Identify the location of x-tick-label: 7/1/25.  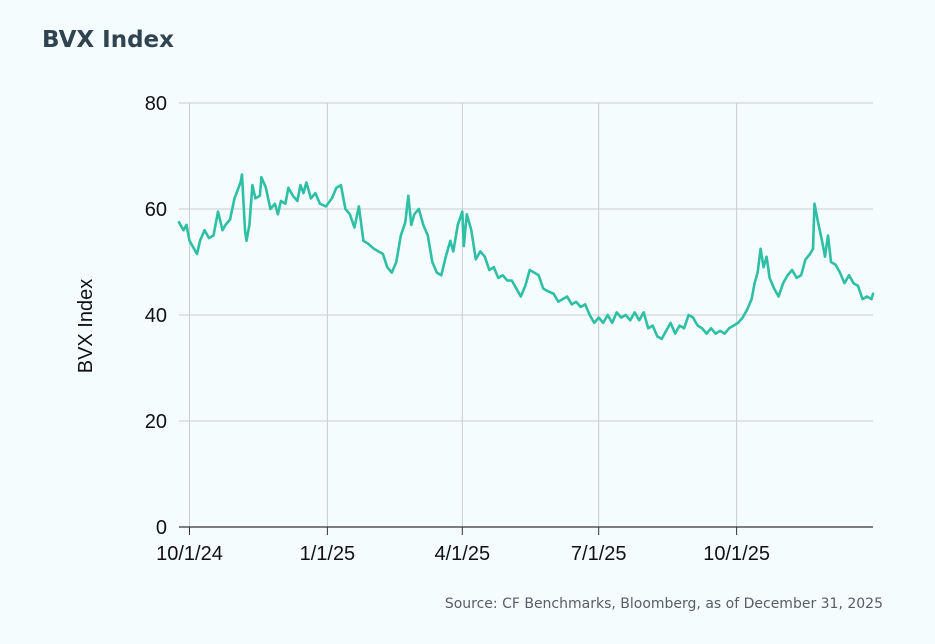
(599, 554).